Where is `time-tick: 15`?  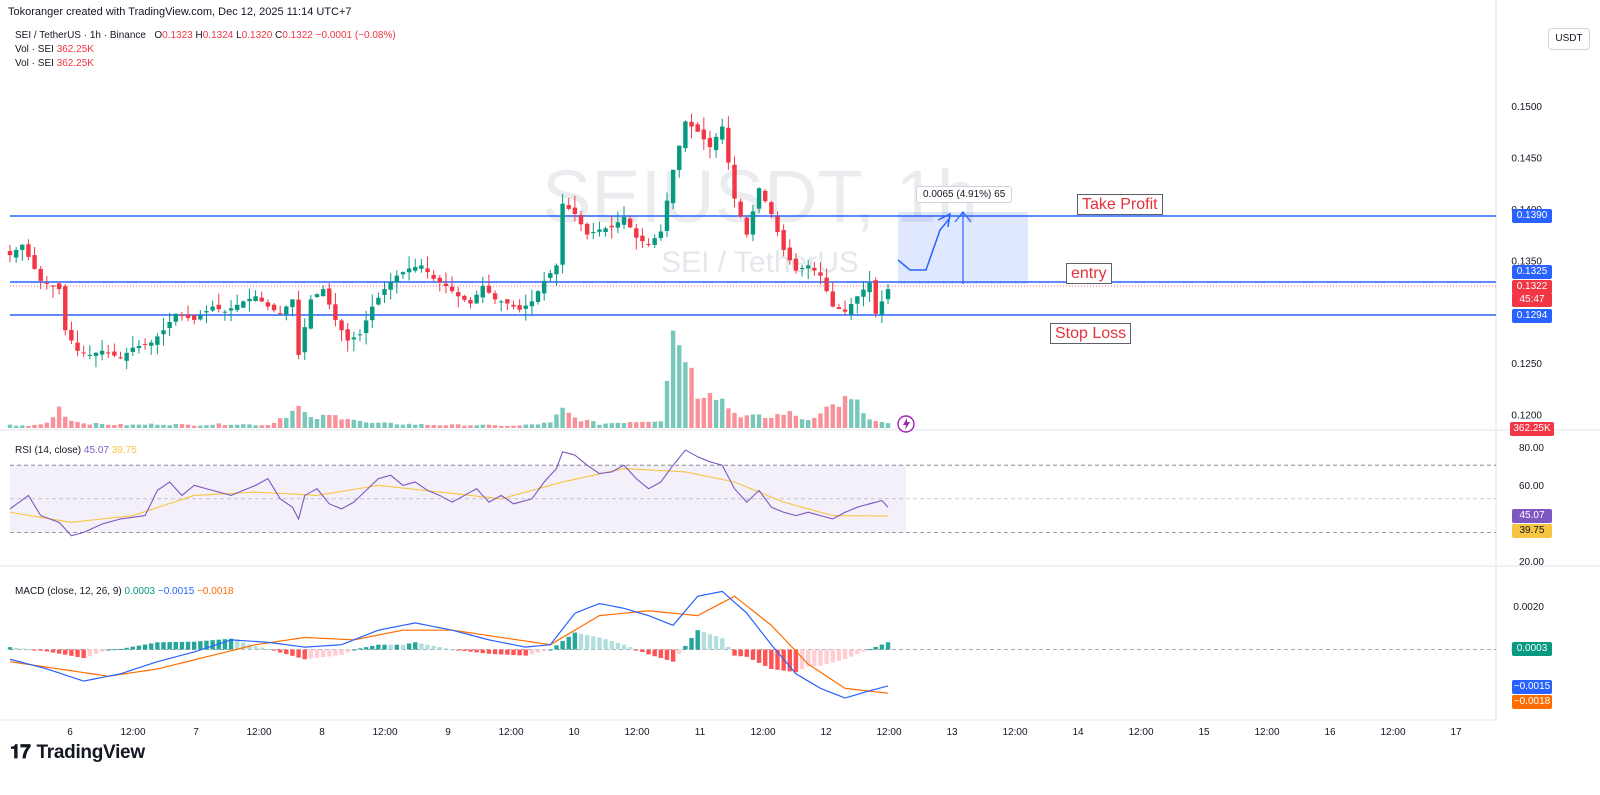
time-tick: 15 is located at coordinates (1204, 732).